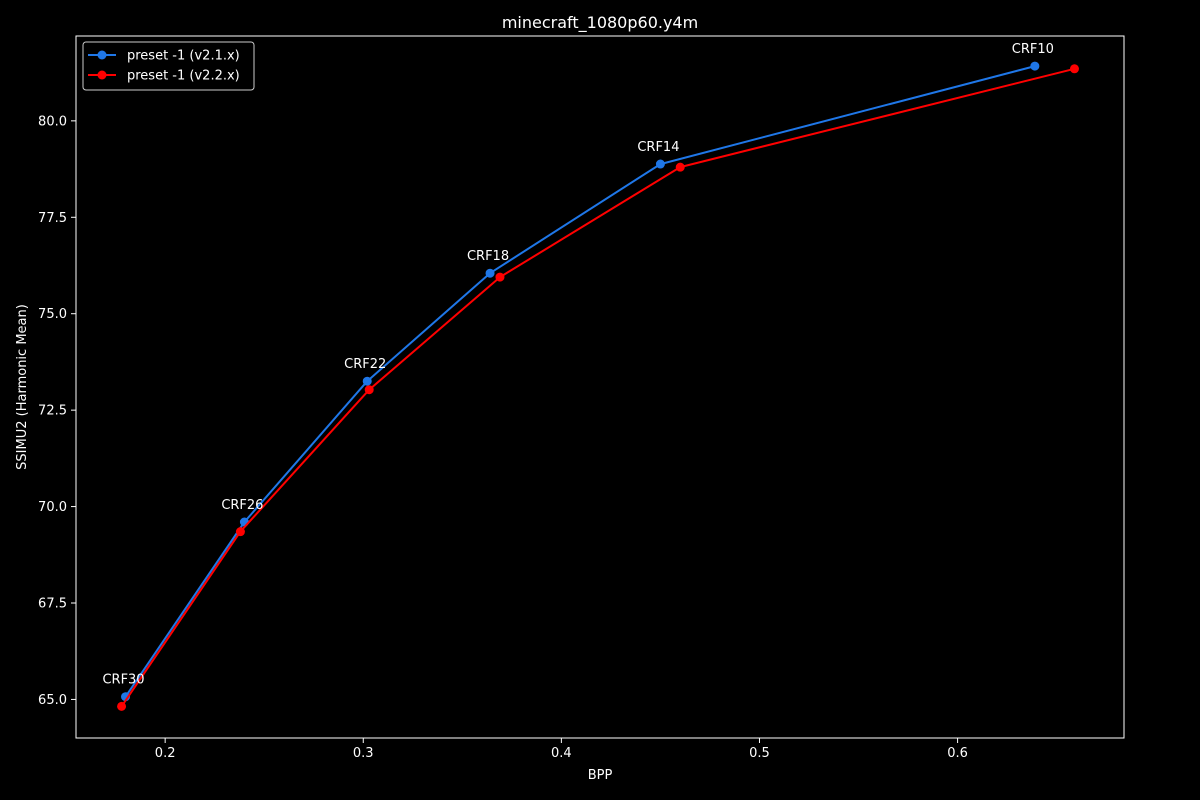 This screenshot has height=800, width=1200. What do you see at coordinates (183, 56) in the screenshot?
I see `legend-label: preset -1 (v2.1.x)` at bounding box center [183, 56].